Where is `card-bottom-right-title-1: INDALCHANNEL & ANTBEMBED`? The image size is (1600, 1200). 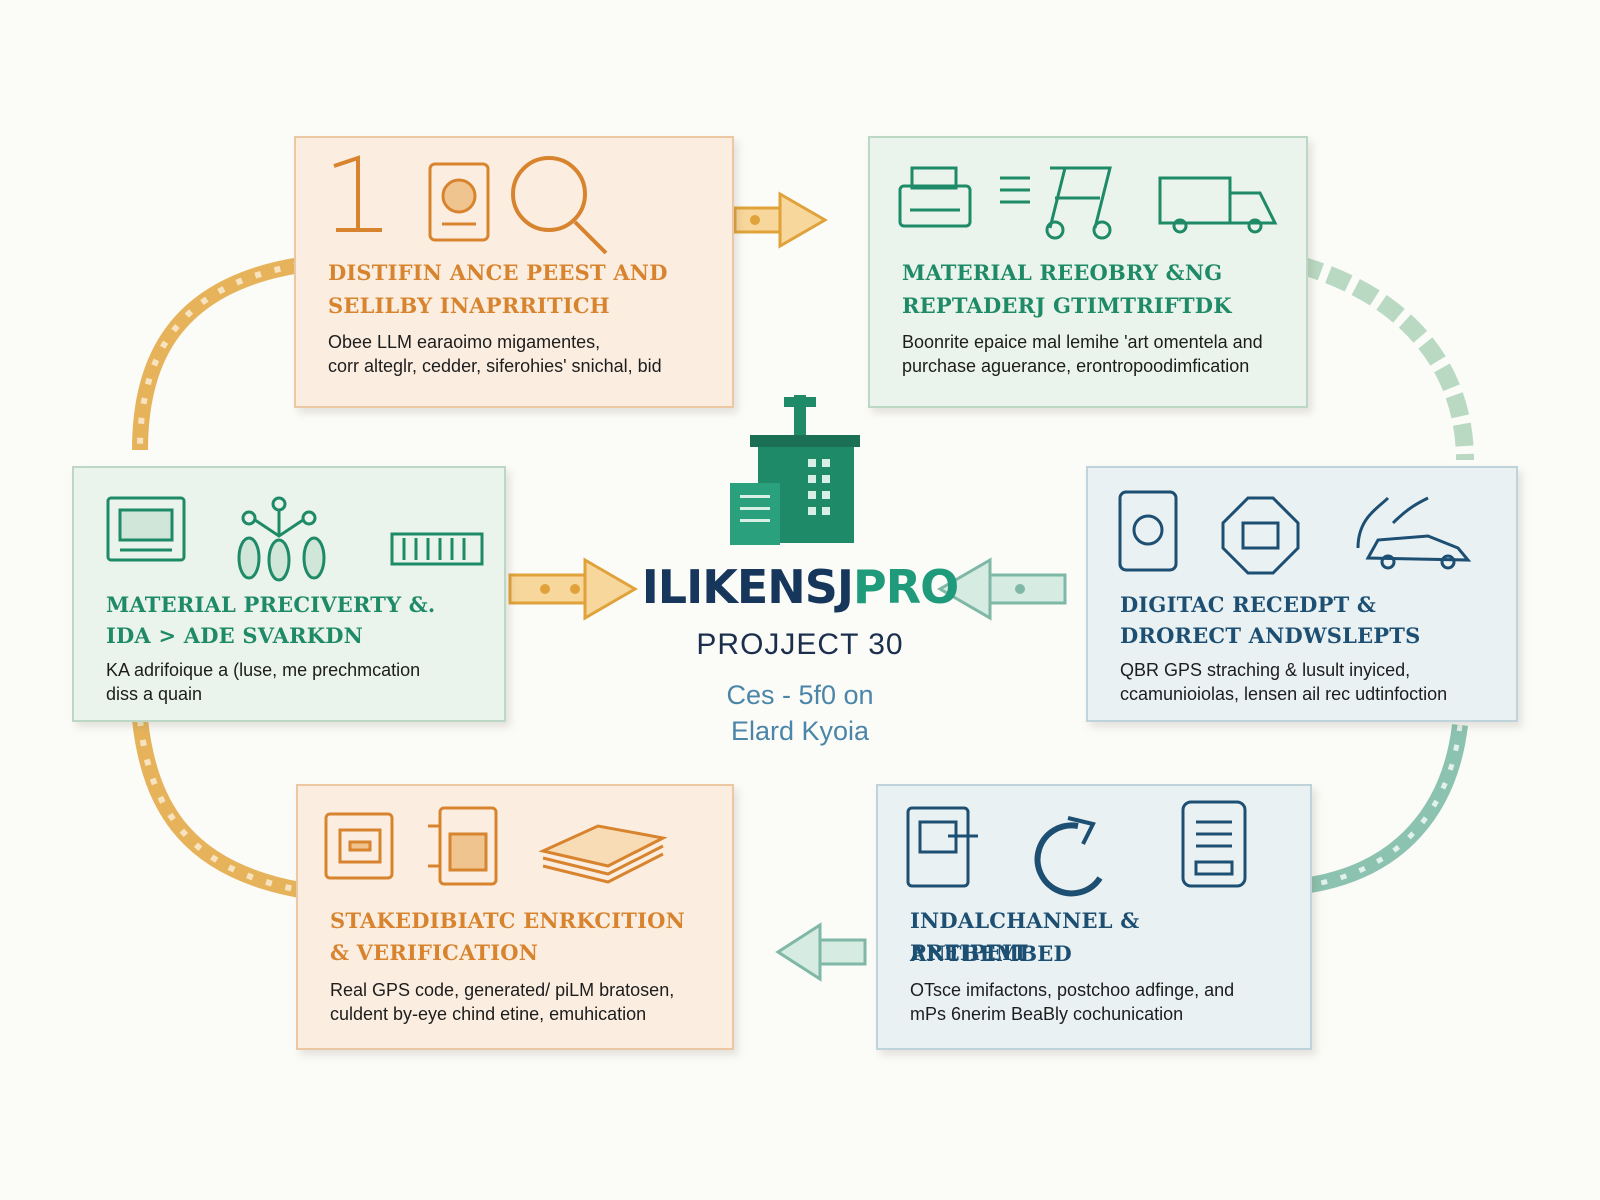
card-bottom-right-title-1: INDALCHANNEL & ANTBEMBED is located at coordinates (1025, 937).